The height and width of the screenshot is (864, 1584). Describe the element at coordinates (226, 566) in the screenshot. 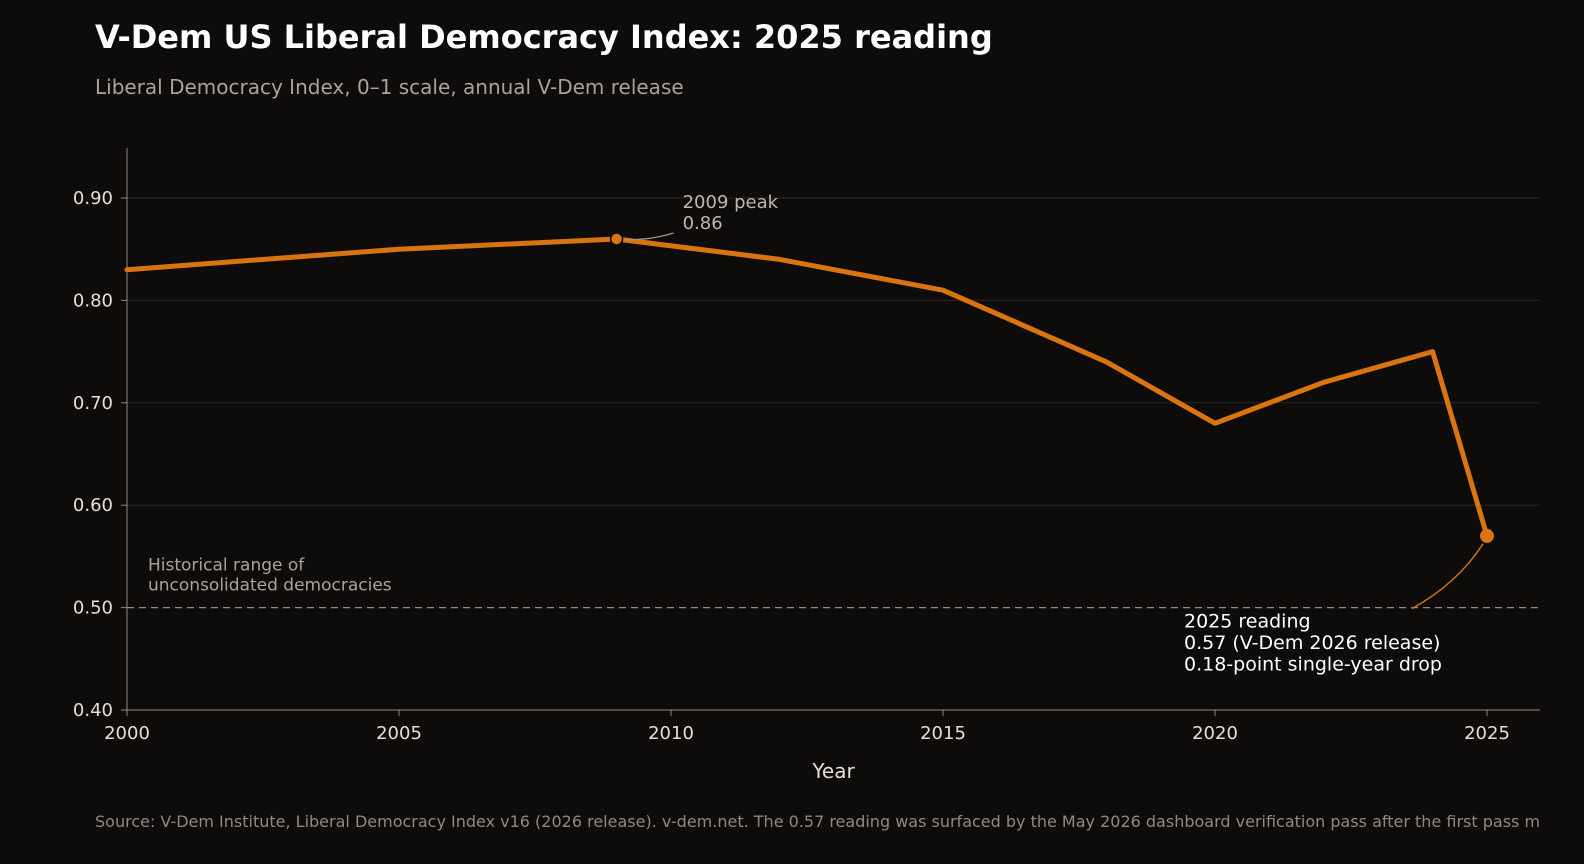

I see `reference-label-line-1: Historical range of` at that location.